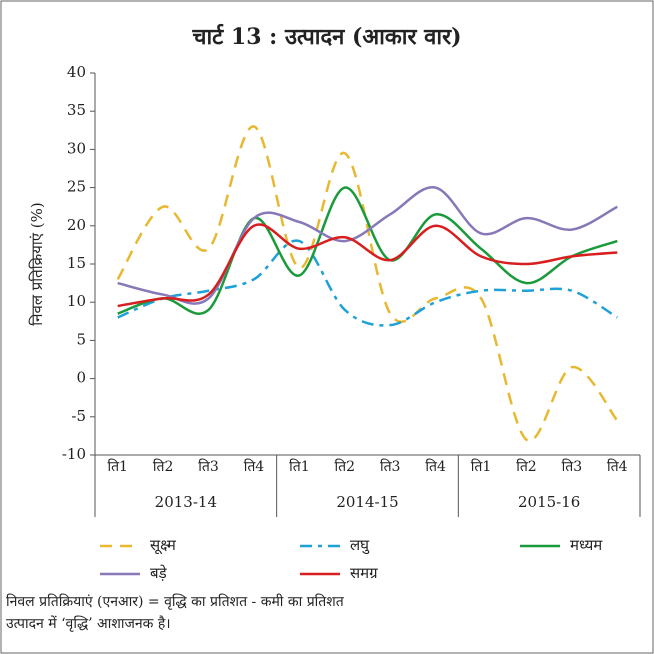 Image resolution: width=654 pixels, height=654 pixels. What do you see at coordinates (364, 573) in the screenshot?
I see `legend-label: समग्र` at bounding box center [364, 573].